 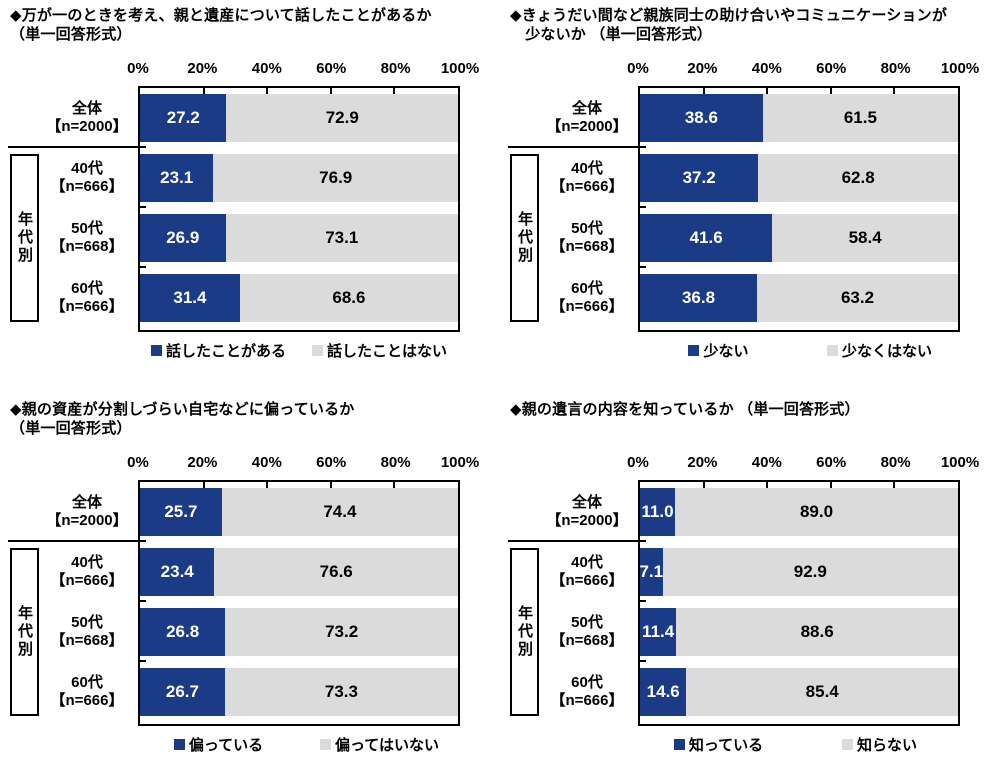 What do you see at coordinates (822, 692) in the screenshot?
I see `bar-segment-secondary: 85.4` at bounding box center [822, 692].